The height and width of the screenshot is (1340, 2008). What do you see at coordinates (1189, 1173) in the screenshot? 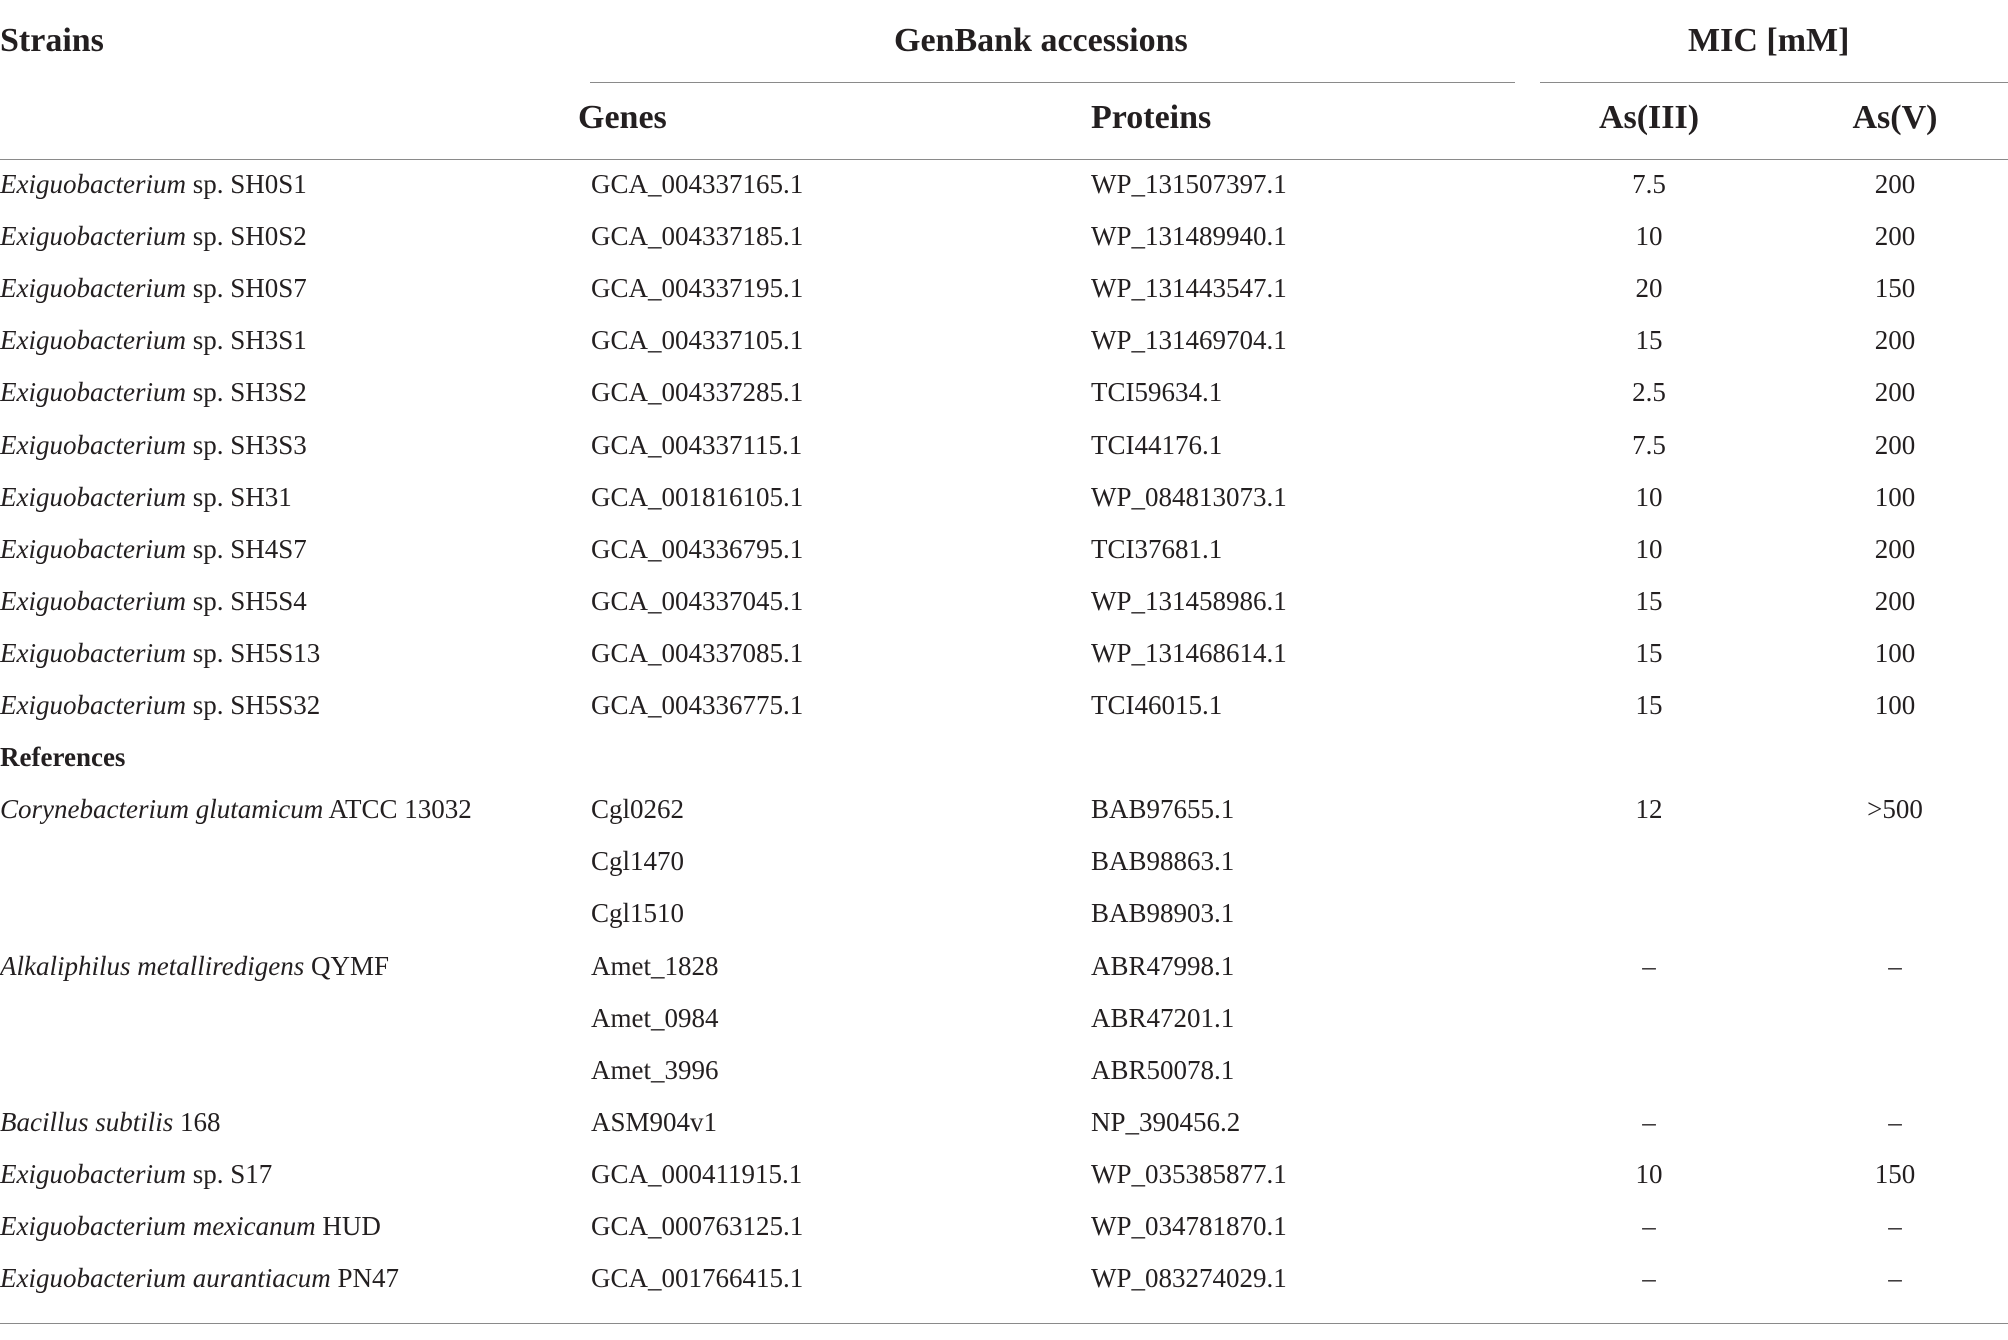
I see `protein-accession: WP_035385877.1` at bounding box center [1189, 1173].